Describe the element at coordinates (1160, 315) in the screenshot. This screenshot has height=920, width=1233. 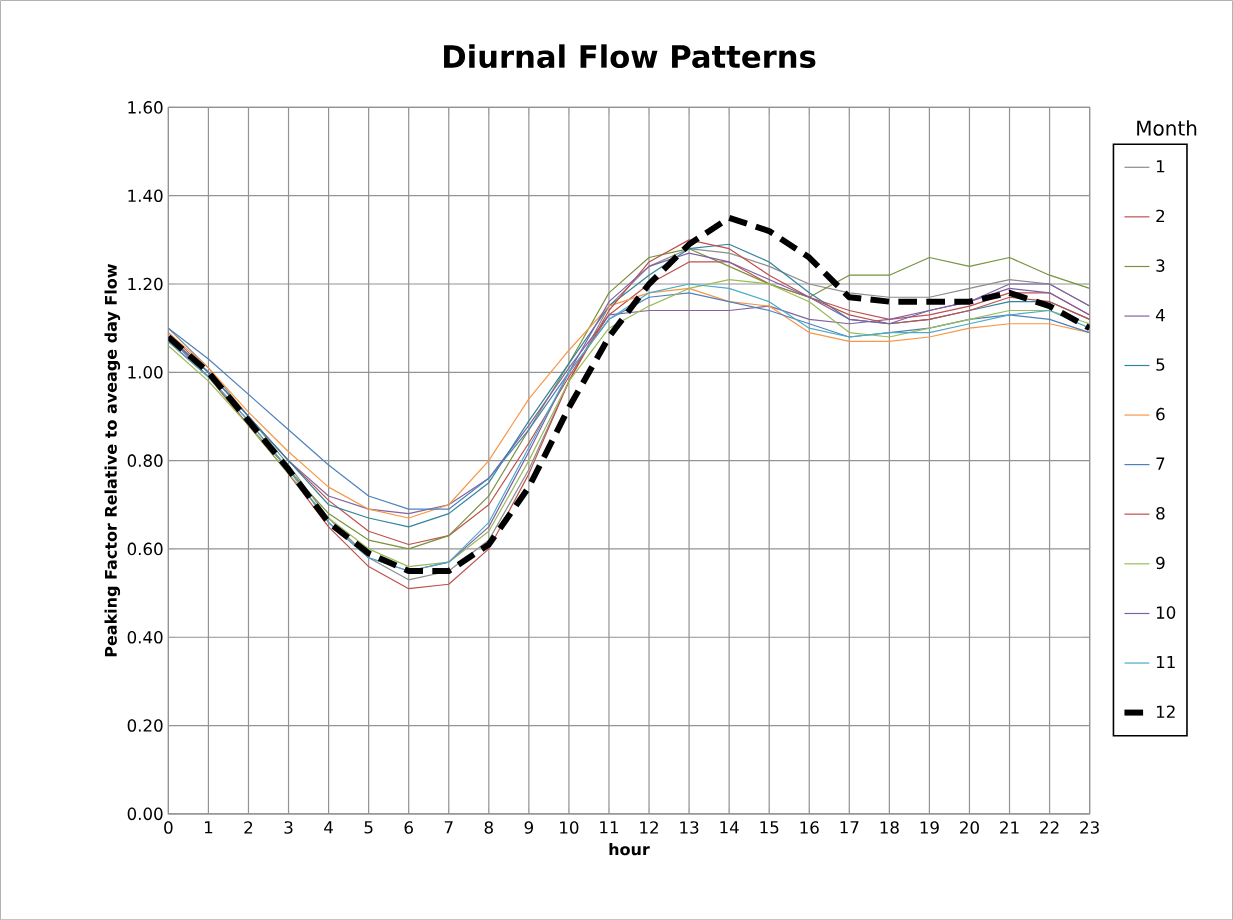
I see `legend-label: 4` at that location.